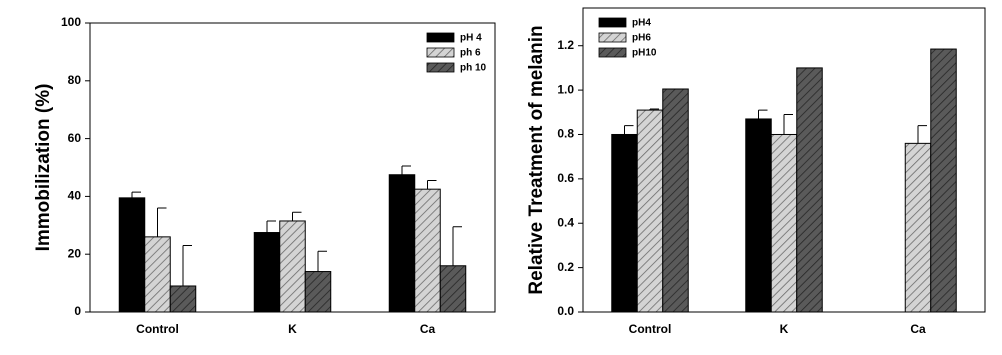  What do you see at coordinates (565, 45) in the screenshot?
I see `y-tick-label: 1.2` at bounding box center [565, 45].